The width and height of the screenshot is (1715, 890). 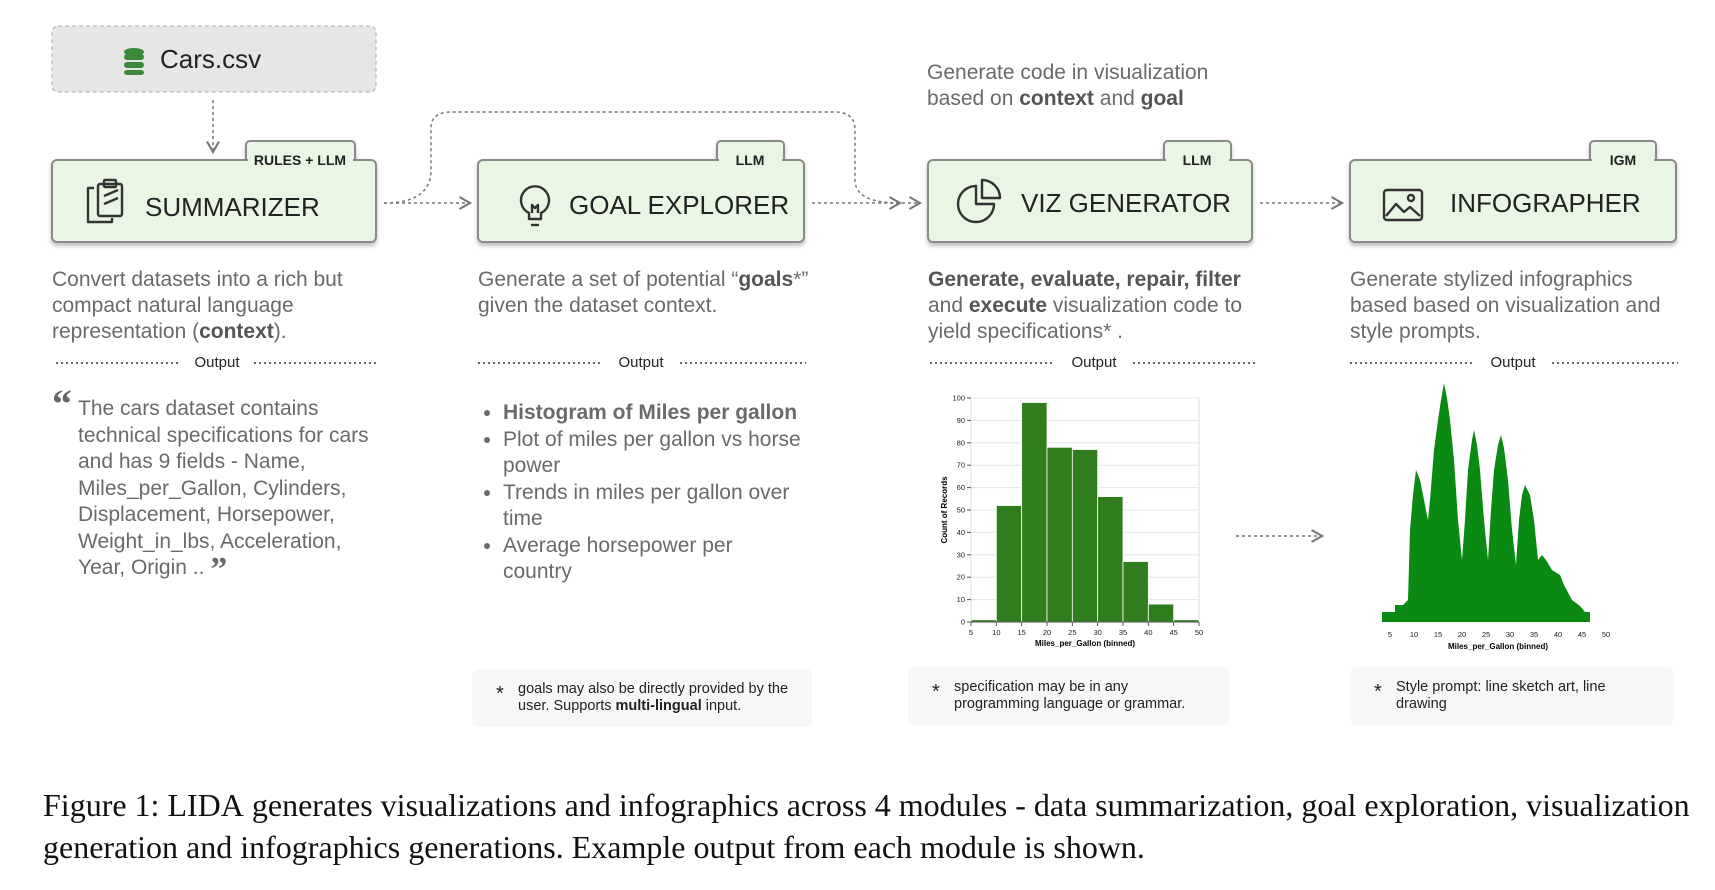 I want to click on text-run: multi-lingual, so click(x=658, y=706).